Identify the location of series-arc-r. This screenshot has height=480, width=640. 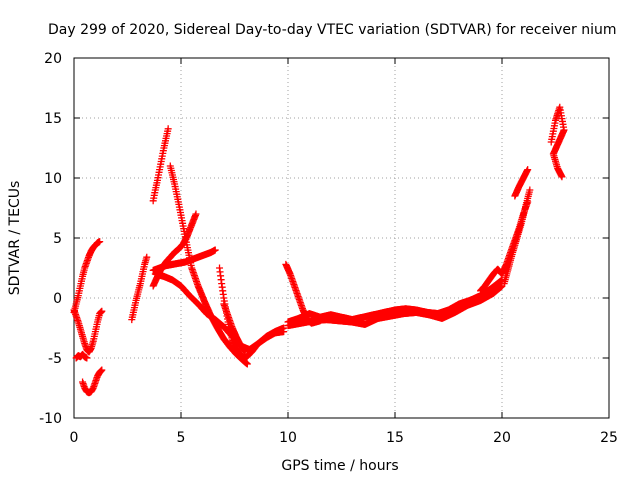
(521, 183).